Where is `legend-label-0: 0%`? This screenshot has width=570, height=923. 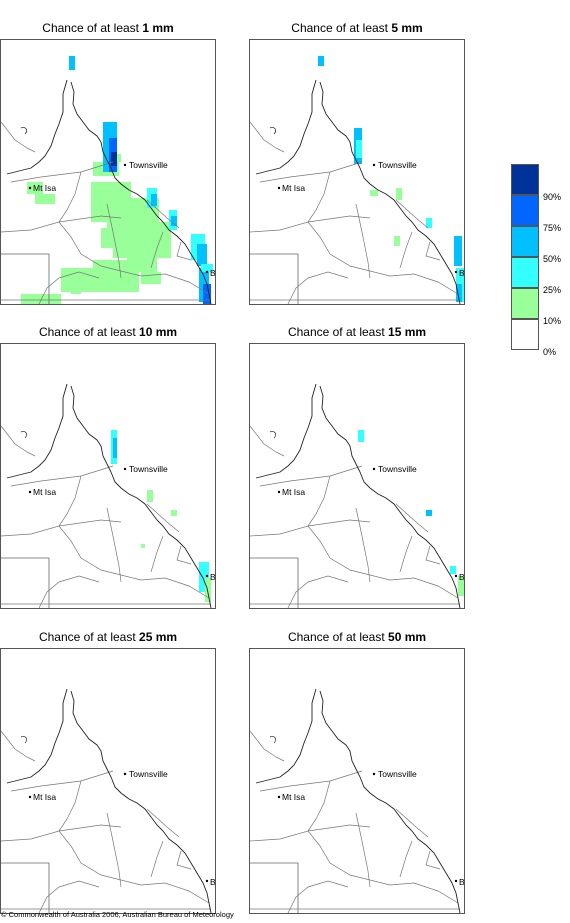 legend-label-0: 0% is located at coordinates (550, 352).